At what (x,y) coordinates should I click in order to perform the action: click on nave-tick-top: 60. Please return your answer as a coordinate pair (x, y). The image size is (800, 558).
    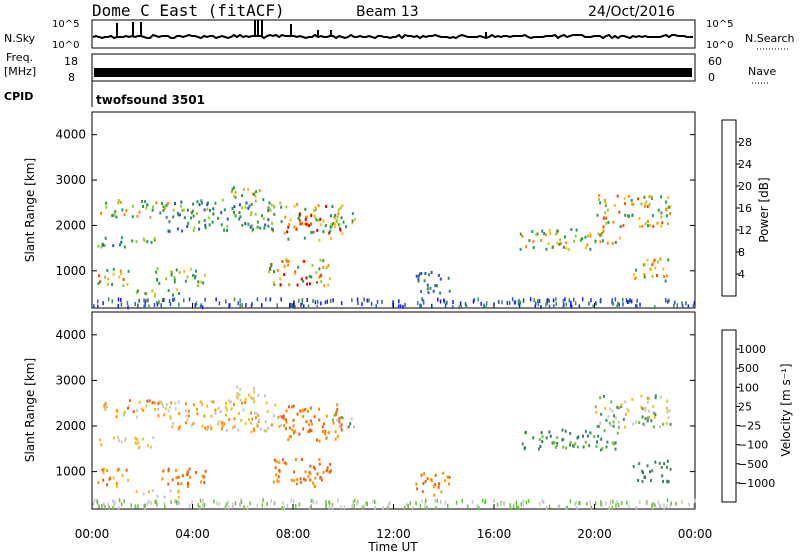
    Looking at the image, I should click on (715, 61).